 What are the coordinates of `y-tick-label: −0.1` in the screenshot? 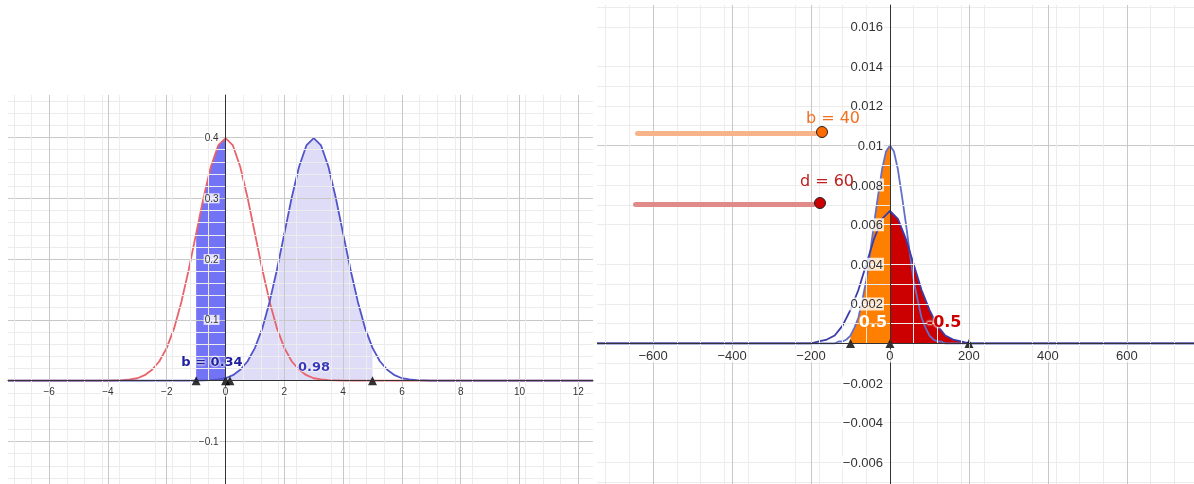 It's located at (208, 441).